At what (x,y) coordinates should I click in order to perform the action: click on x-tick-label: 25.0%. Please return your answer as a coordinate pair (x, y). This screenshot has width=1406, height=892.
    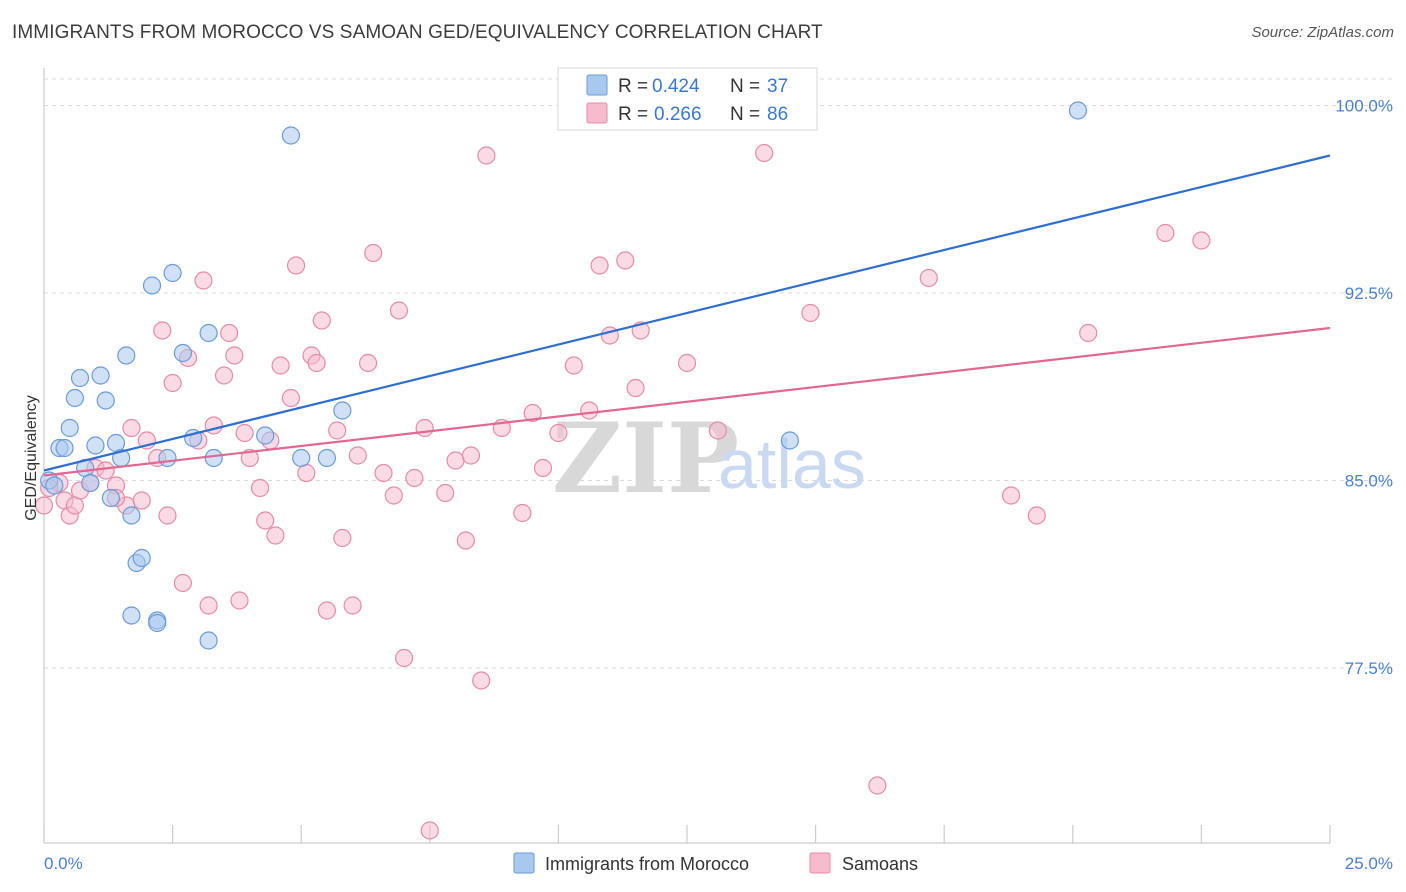
    Looking at the image, I should click on (1369, 863).